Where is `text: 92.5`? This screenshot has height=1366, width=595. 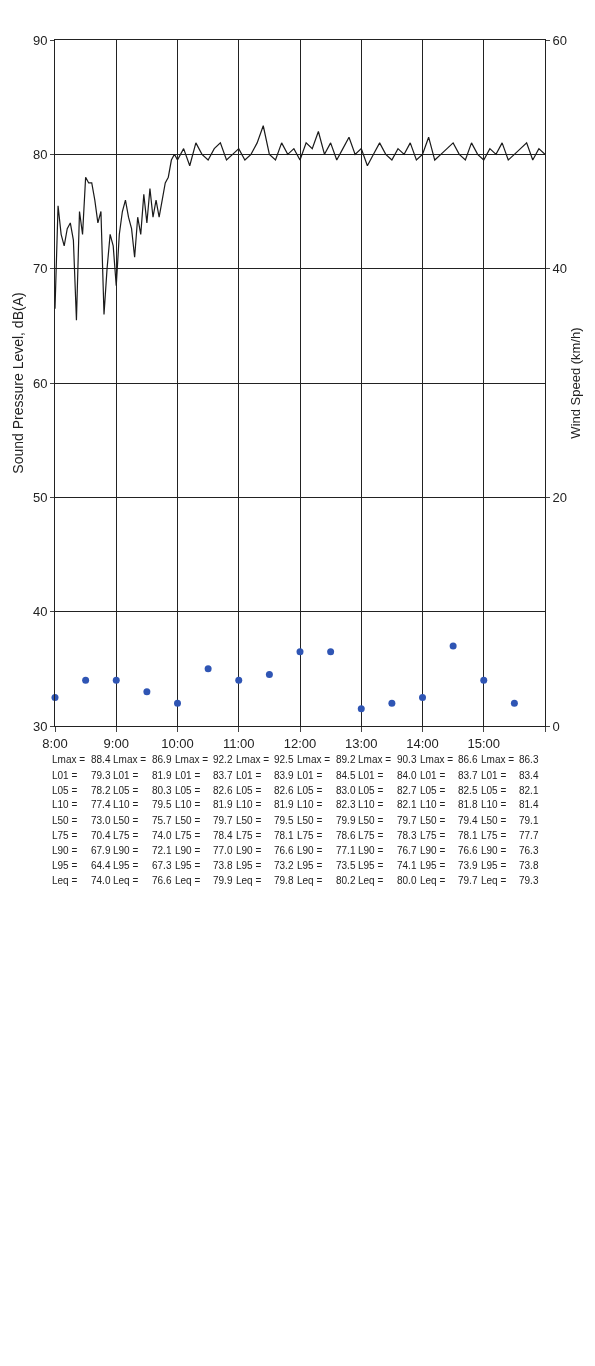
text: 92.5 is located at coordinates (284, 759).